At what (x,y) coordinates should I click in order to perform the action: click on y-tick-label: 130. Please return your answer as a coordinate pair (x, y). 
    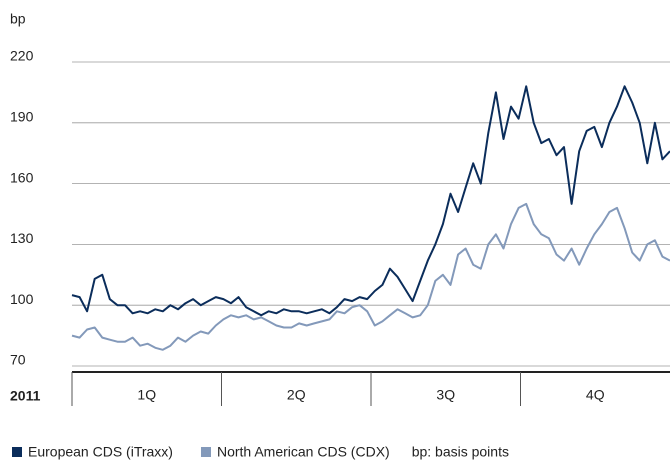
    Looking at the image, I should click on (22, 238).